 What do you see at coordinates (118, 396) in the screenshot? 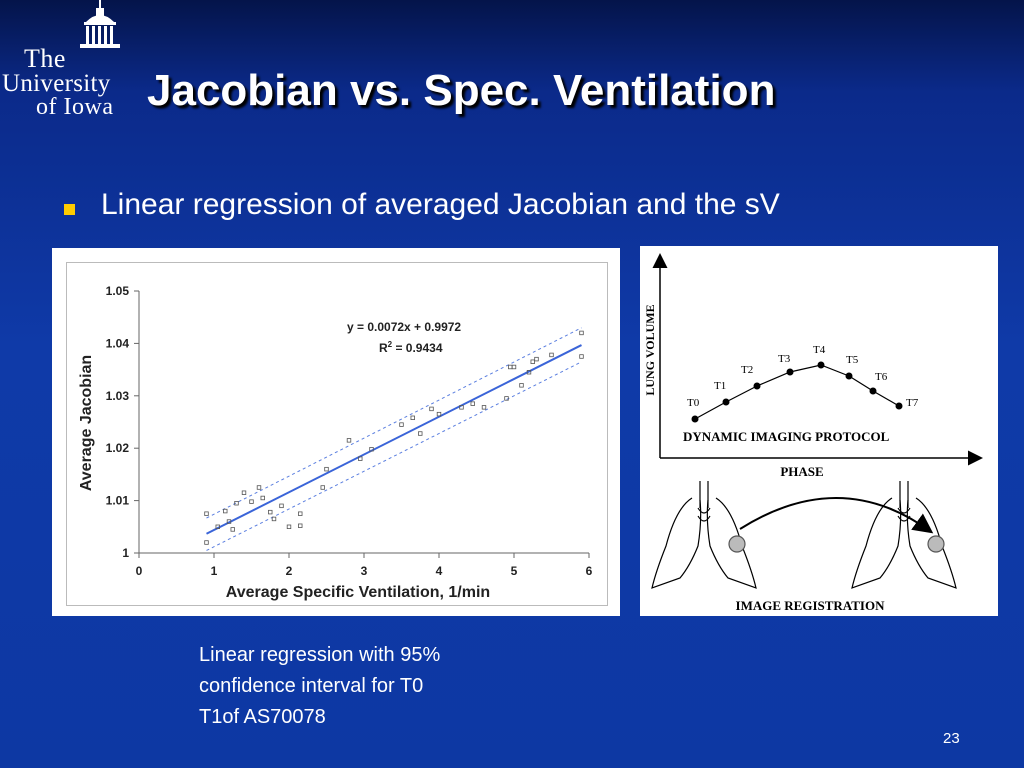
I see `y-tick-label: 1.03` at bounding box center [118, 396].